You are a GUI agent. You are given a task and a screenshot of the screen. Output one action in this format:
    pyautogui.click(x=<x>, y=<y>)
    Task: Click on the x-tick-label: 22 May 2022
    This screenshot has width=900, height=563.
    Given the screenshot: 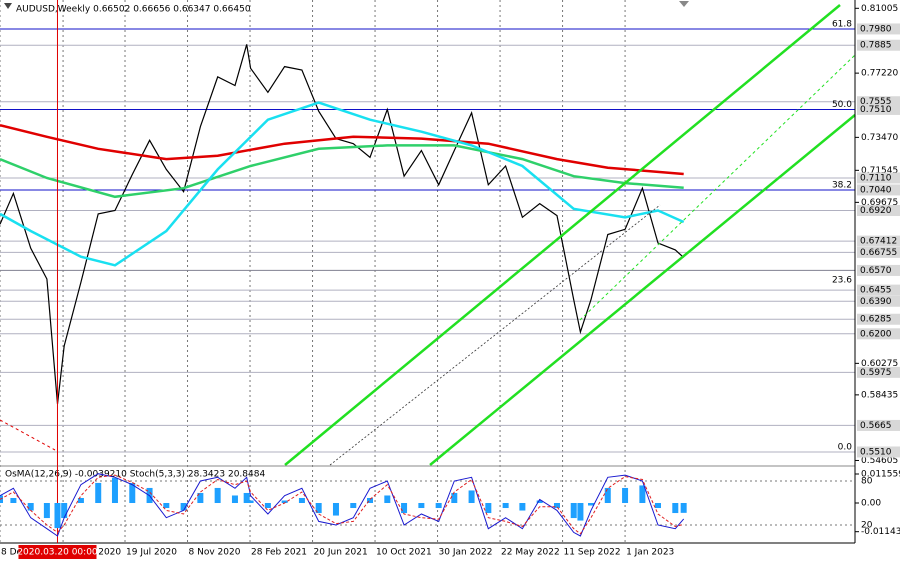 What is the action you would take?
    pyautogui.click(x=530, y=553)
    